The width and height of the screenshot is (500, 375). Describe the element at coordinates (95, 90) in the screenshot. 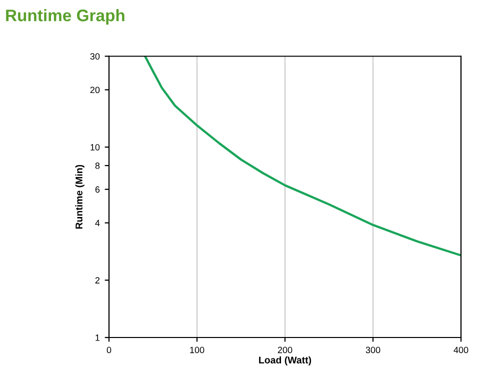

I see `y-tick-label: 20` at that location.